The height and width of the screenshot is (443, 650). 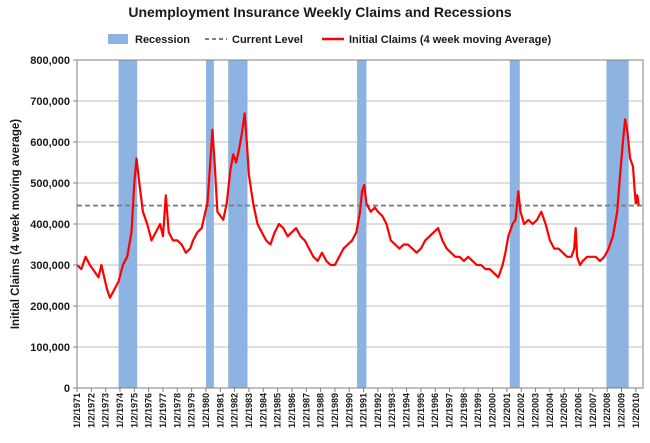 I want to click on x-tick-label: 1/2/1985, so click(x=278, y=410).